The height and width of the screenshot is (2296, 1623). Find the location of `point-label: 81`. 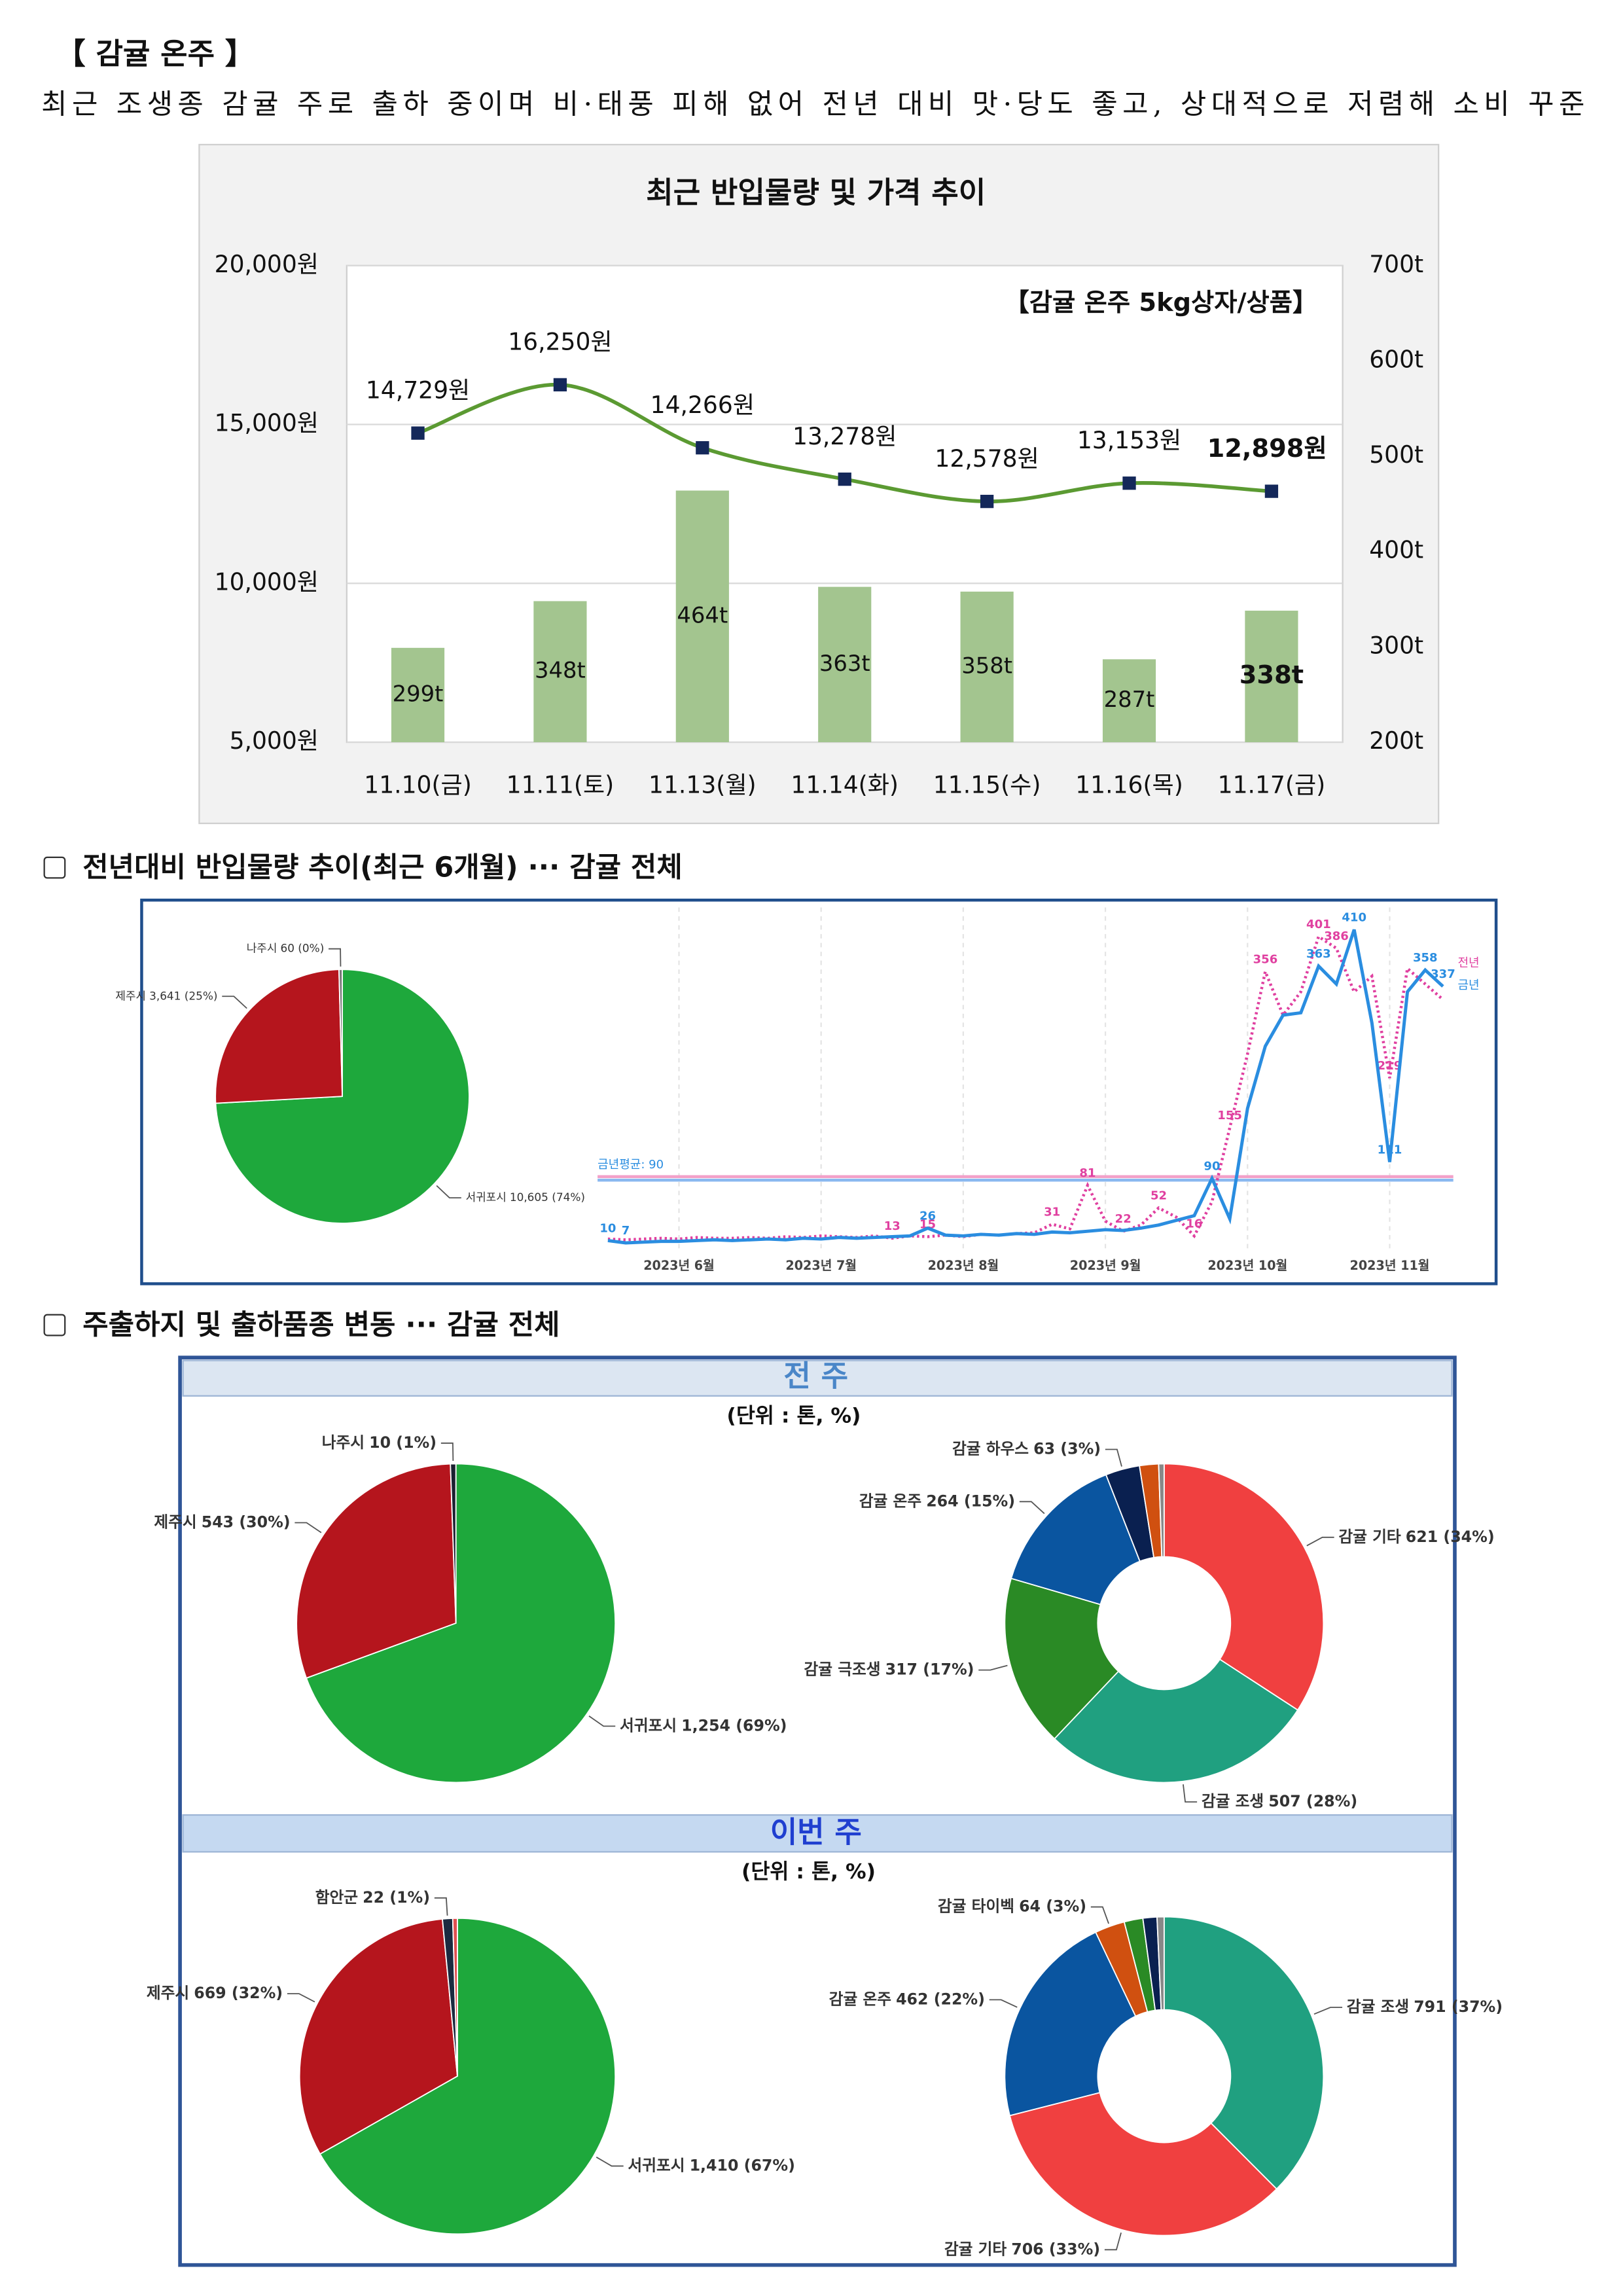

point-label: 81 is located at coordinates (1087, 1173).